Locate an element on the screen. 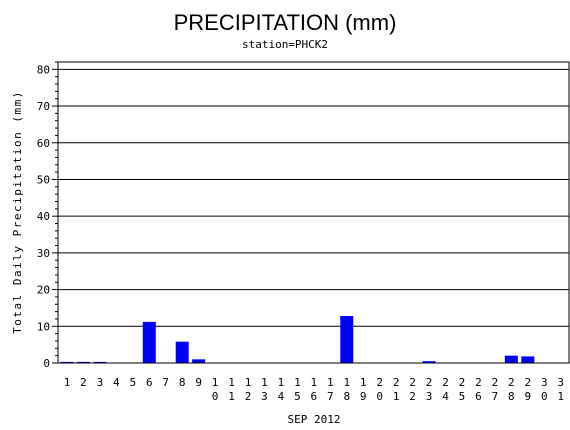  x-tick-label: 6 is located at coordinates (149, 382).